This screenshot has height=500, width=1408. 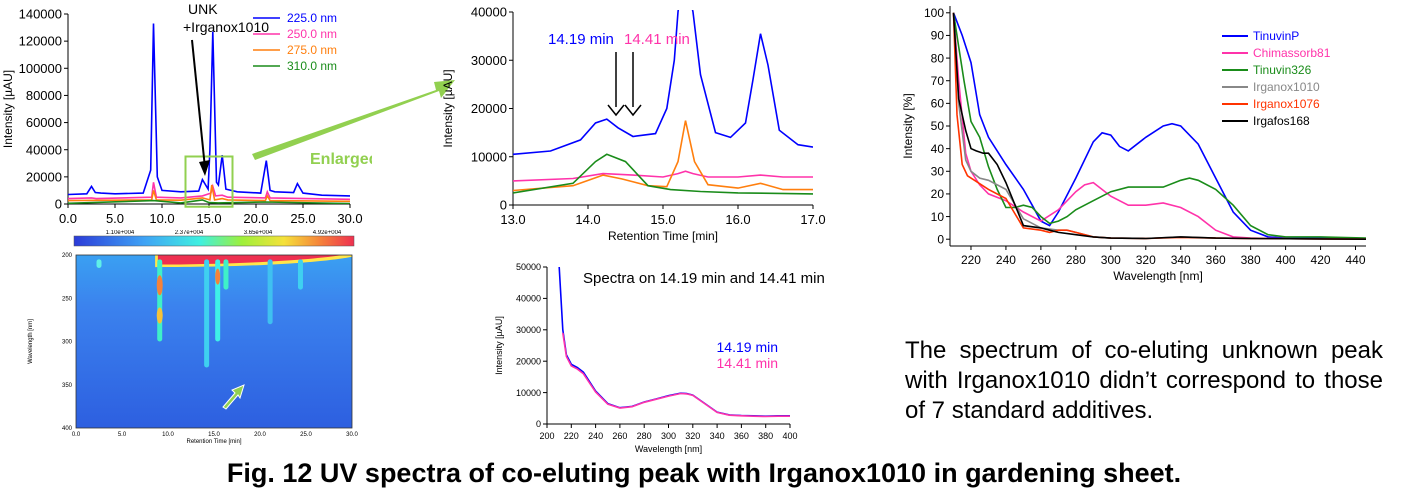 I want to click on y-tick-label: 100, so click(x=934, y=13).